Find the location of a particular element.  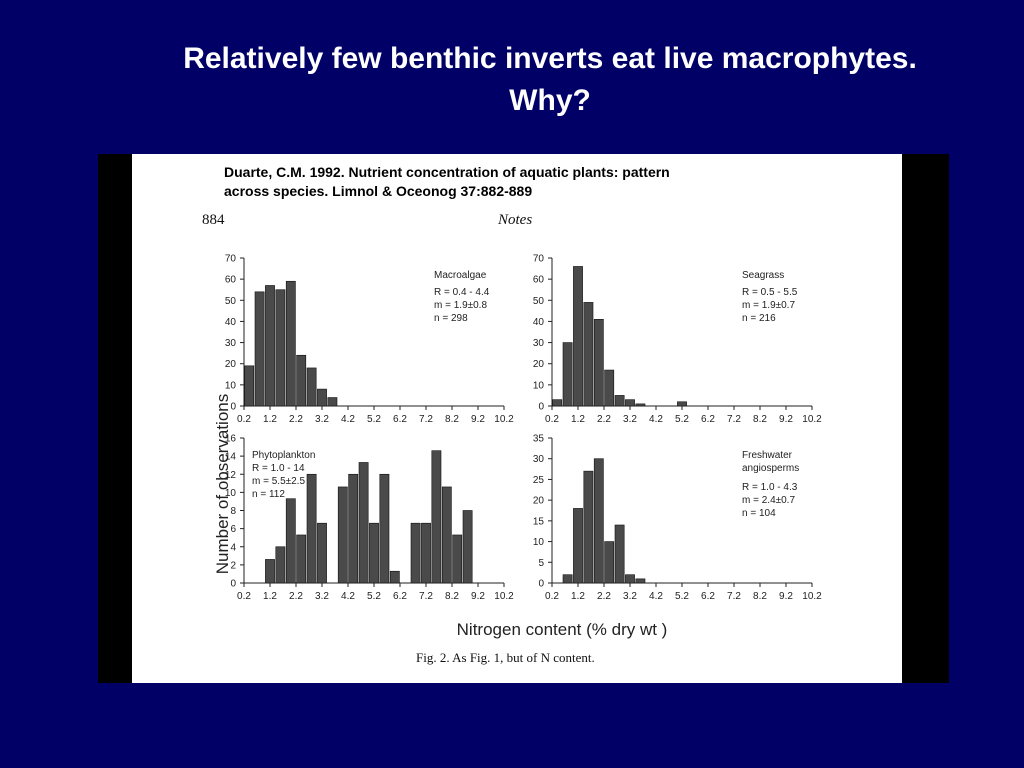

panel-2-y-tick-label-6: 60 is located at coordinates (539, 280).